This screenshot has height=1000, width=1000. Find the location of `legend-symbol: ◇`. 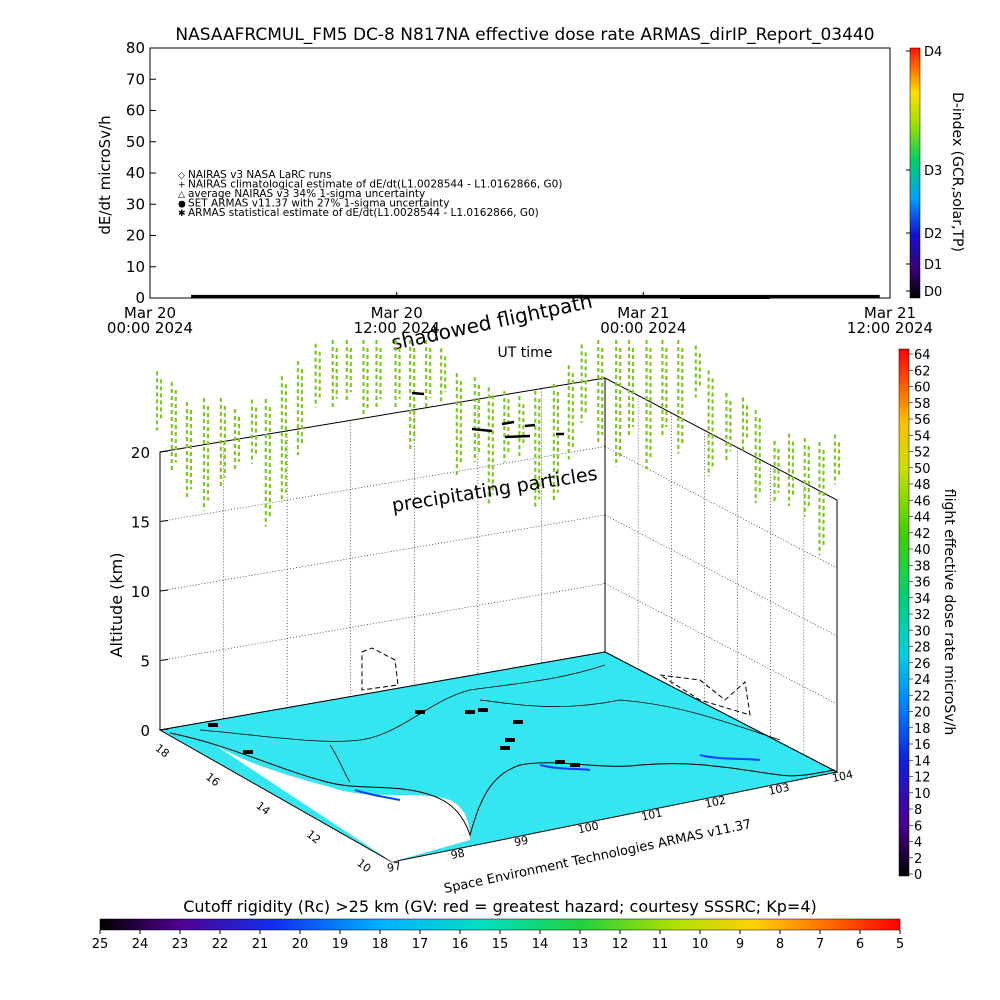

legend-symbol: ◇ is located at coordinates (181, 176).